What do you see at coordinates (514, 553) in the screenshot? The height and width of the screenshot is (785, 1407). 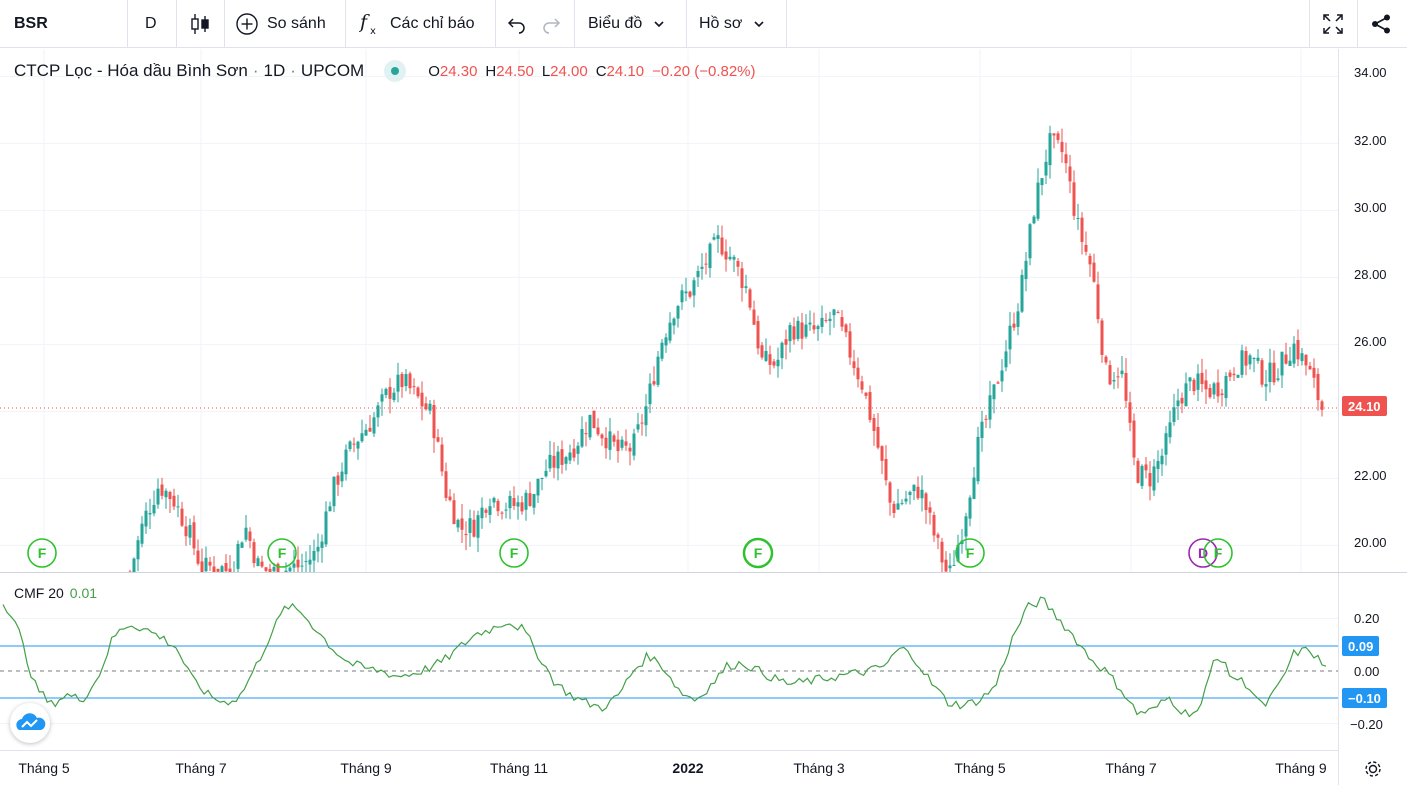 I see `financial-report-marker: F` at bounding box center [514, 553].